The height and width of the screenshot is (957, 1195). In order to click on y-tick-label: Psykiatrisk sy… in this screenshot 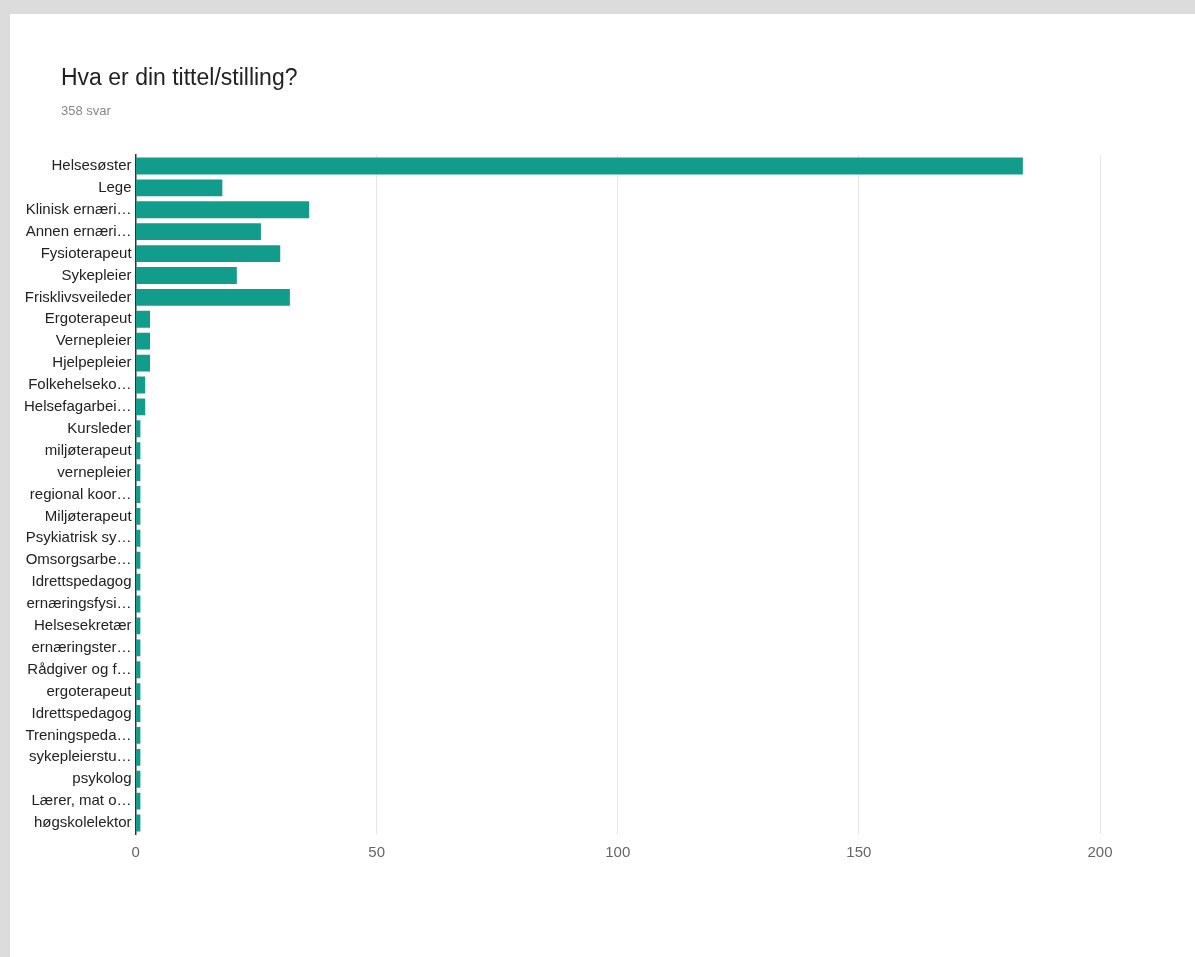, I will do `click(78, 537)`.